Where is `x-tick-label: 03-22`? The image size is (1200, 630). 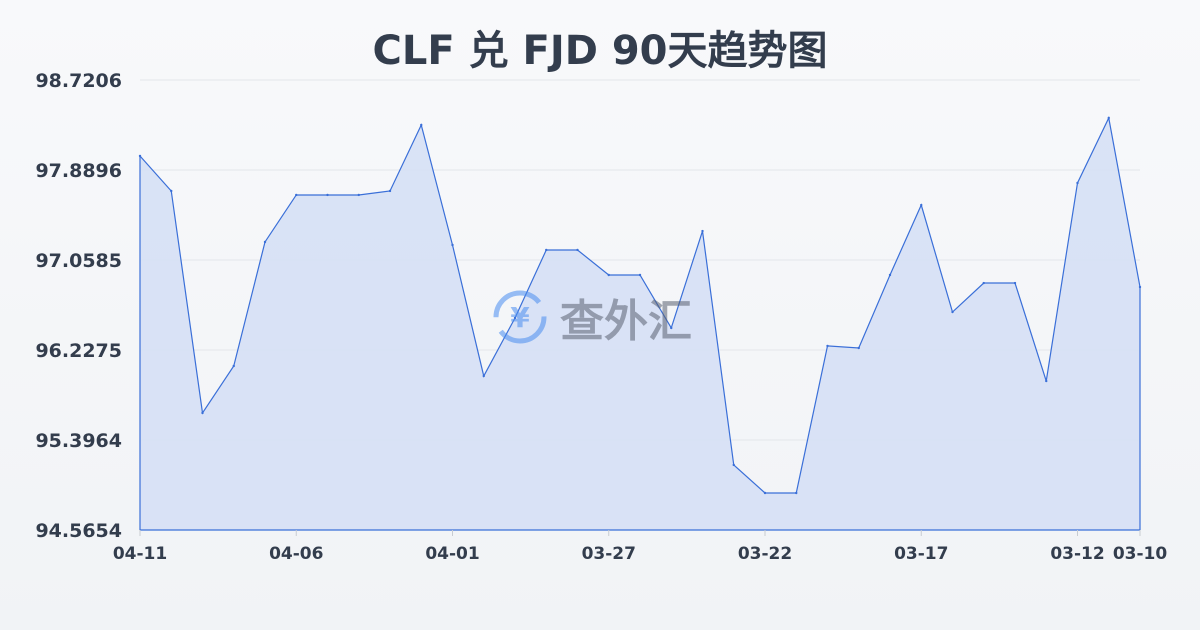
x-tick-label: 03-22 is located at coordinates (765, 554).